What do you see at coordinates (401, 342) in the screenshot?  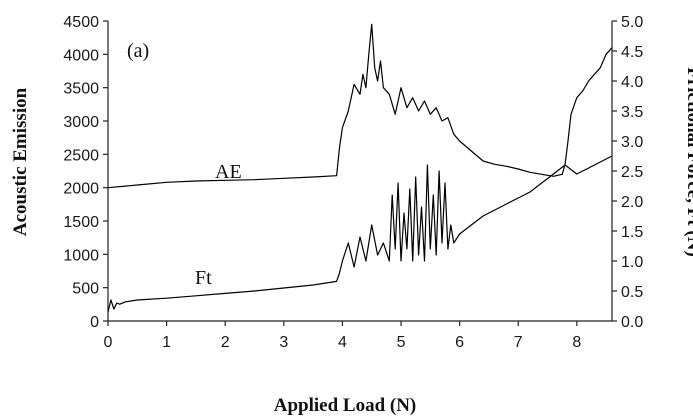 I see `x-tick-label: 5` at bounding box center [401, 342].